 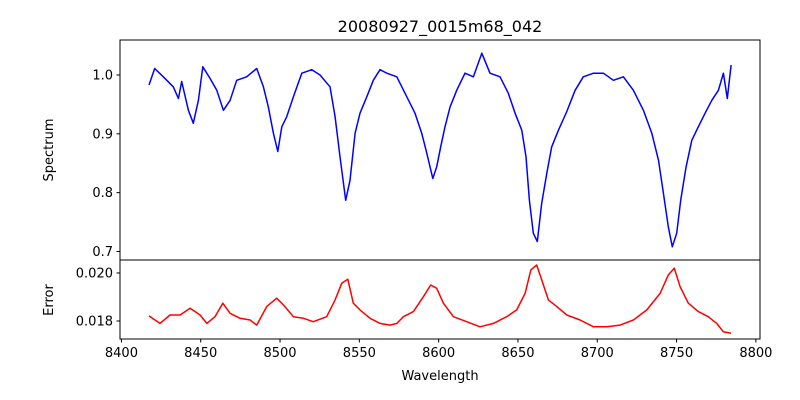 What do you see at coordinates (440, 27) in the screenshot?
I see `chart-title: 20080927_0015m68_042` at bounding box center [440, 27].